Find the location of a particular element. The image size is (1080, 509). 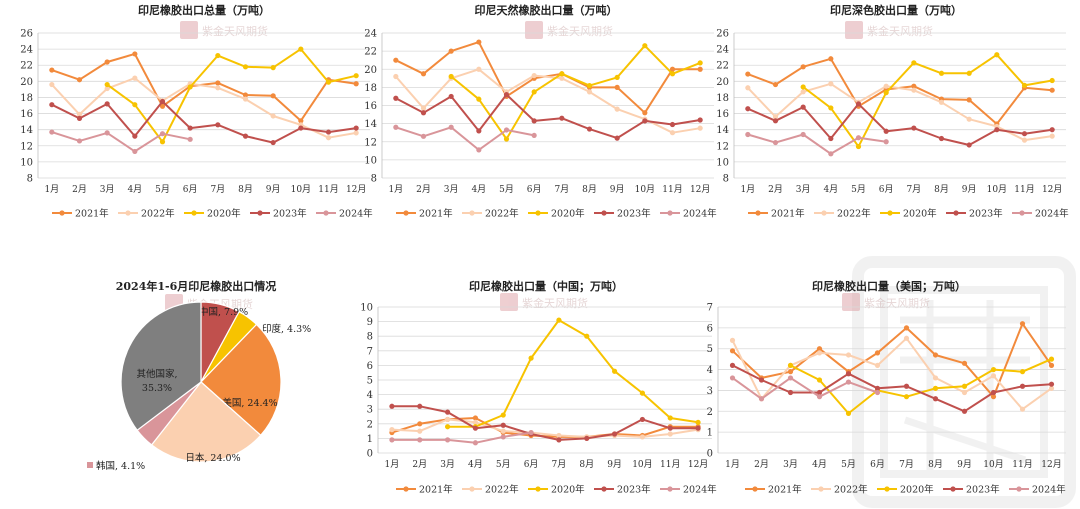

y-tick-label: 3 is located at coordinates (370, 410).